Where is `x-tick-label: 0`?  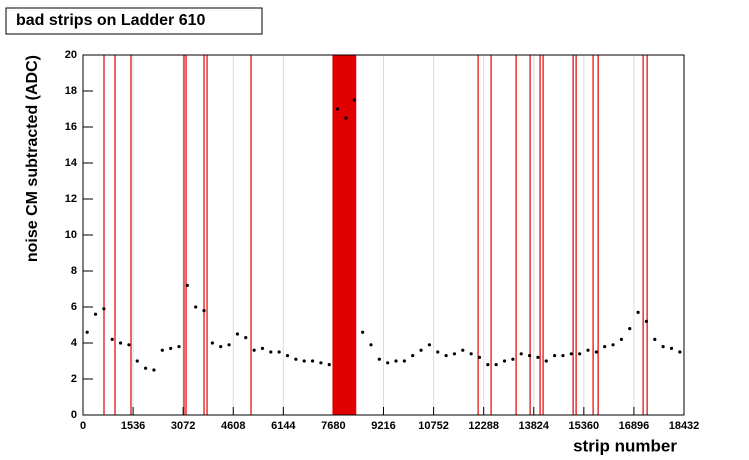 x-tick-label: 0 is located at coordinates (83, 426).